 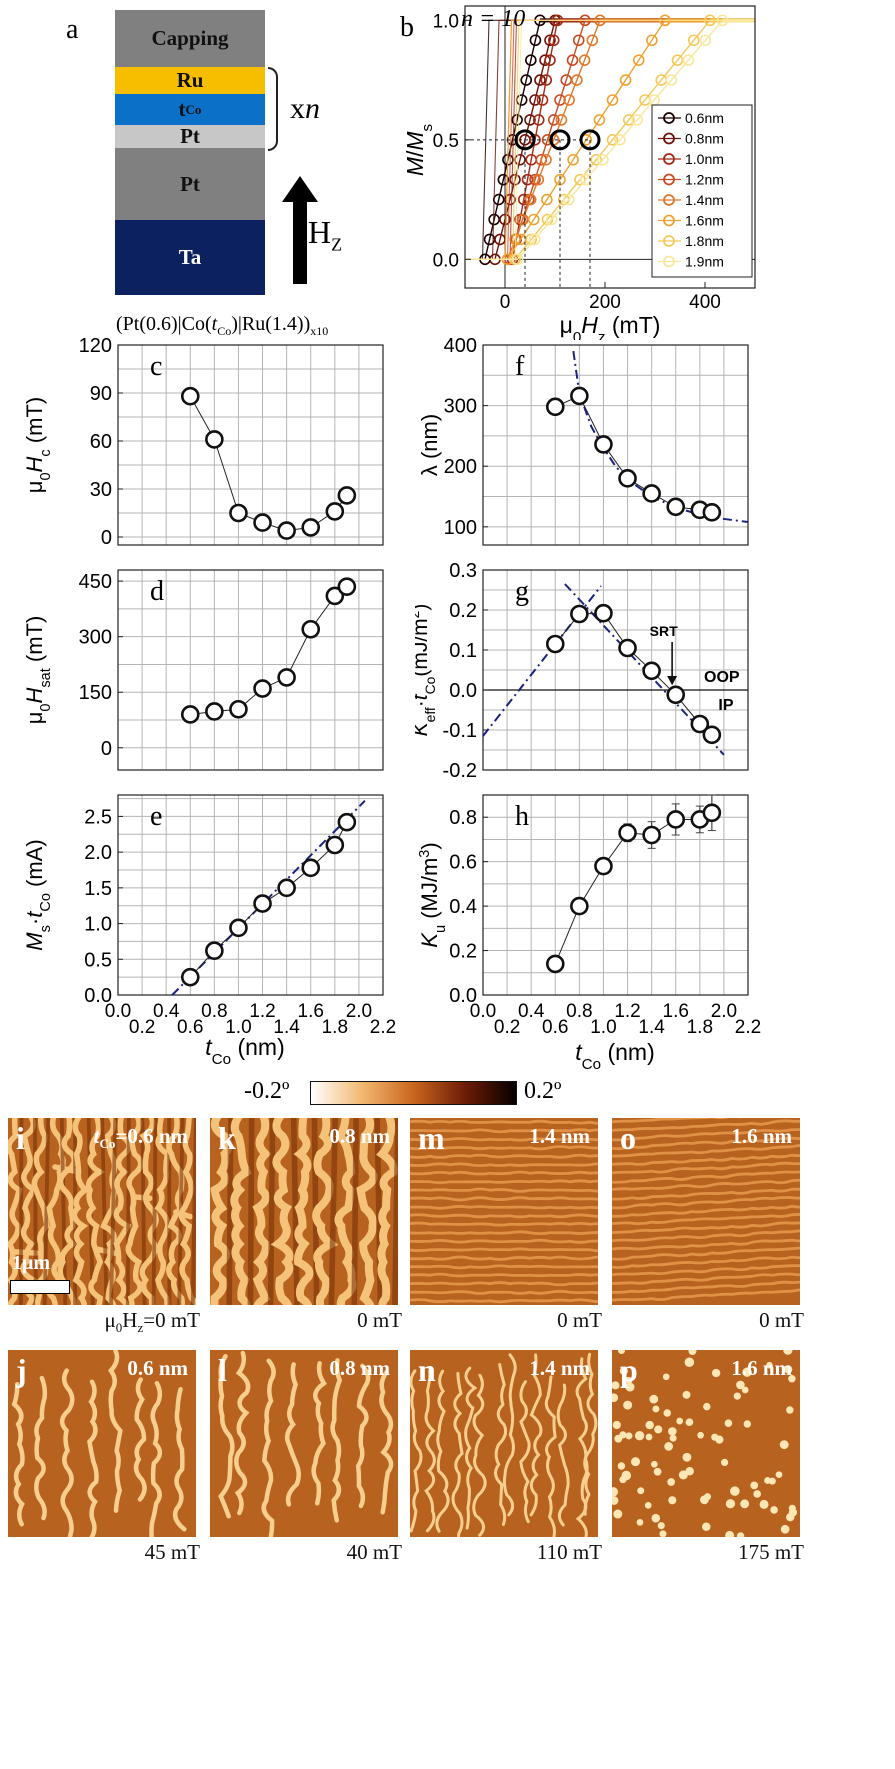 I want to click on y-tick-label: 1.0, so click(x=98, y=925).